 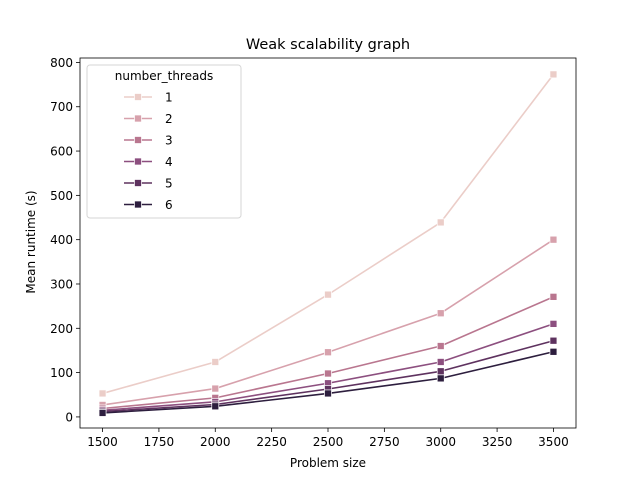 I want to click on legend-label-1: 1, so click(x=169, y=98).